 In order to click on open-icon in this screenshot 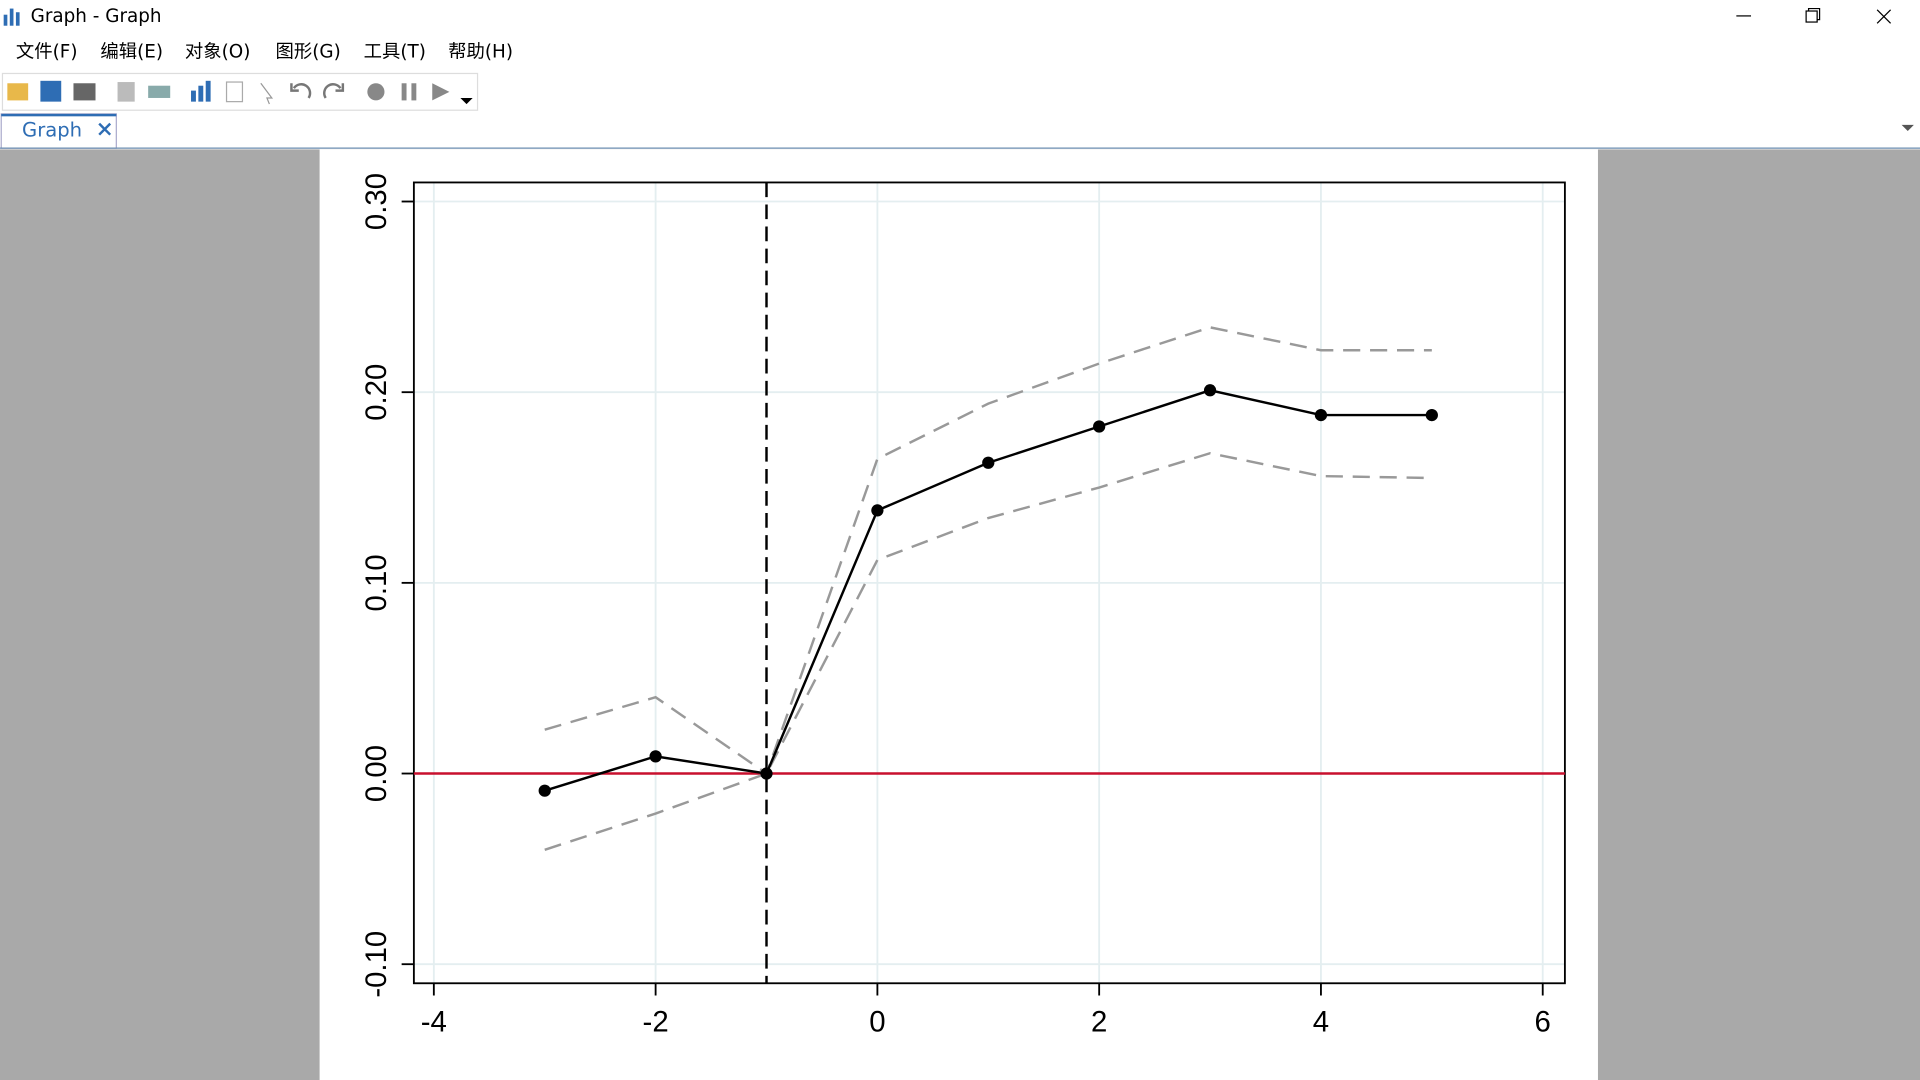, I will do `click(18, 92)`.